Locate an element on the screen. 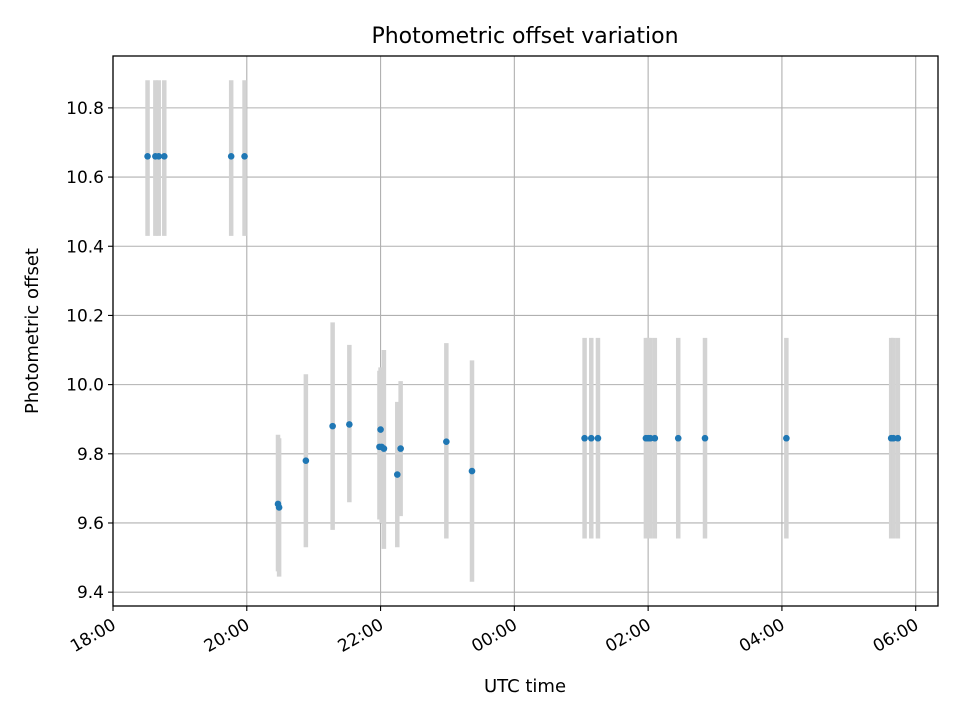 This screenshot has height=720, width=960. y-tick-label: 10.2 is located at coordinates (85, 316).